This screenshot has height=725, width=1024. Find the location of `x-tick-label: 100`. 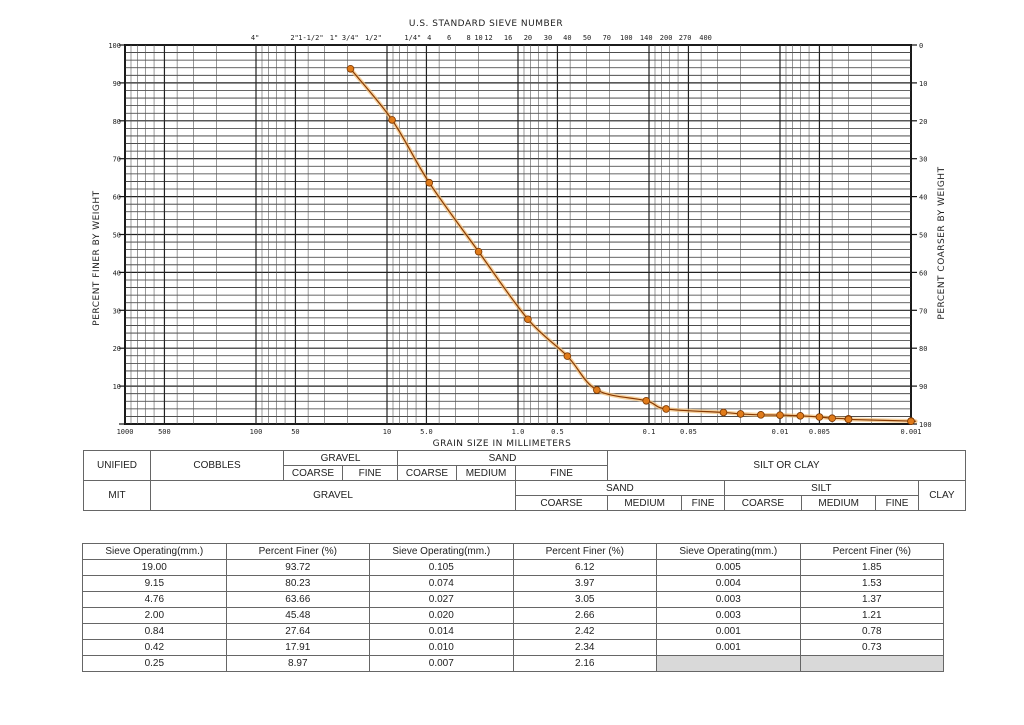

x-tick-label: 100 is located at coordinates (256, 432).